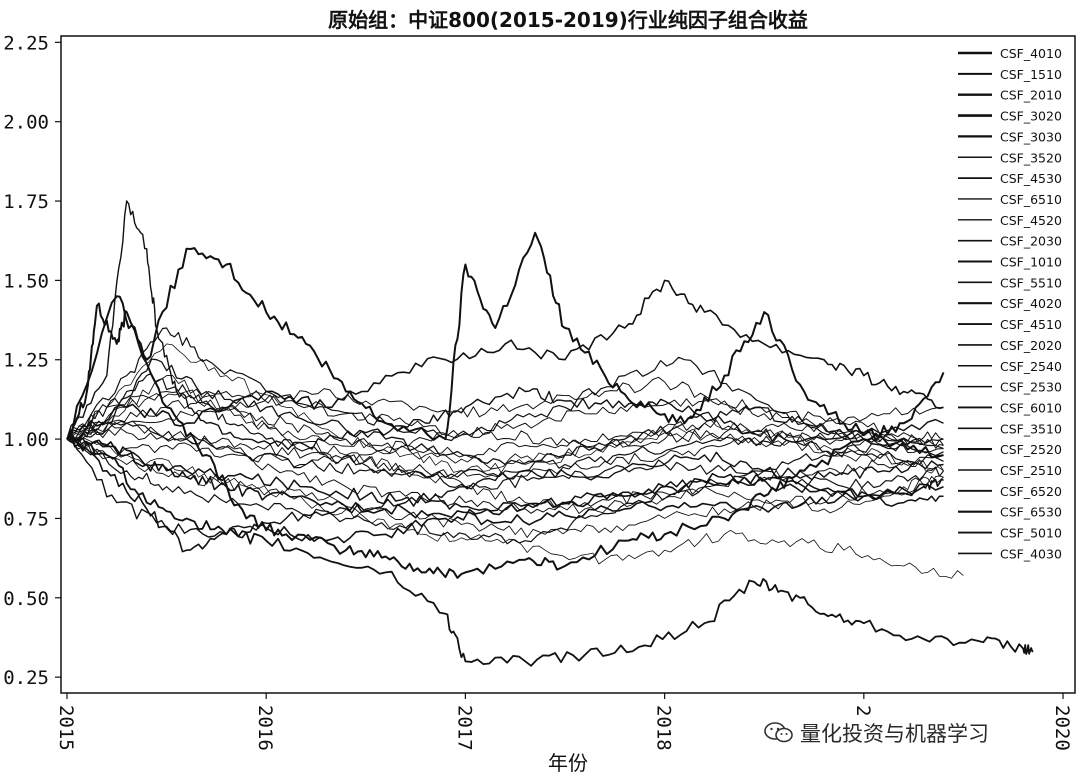  I want to click on legend-label-CSF_2530: CSF_2530, so click(1031, 387).